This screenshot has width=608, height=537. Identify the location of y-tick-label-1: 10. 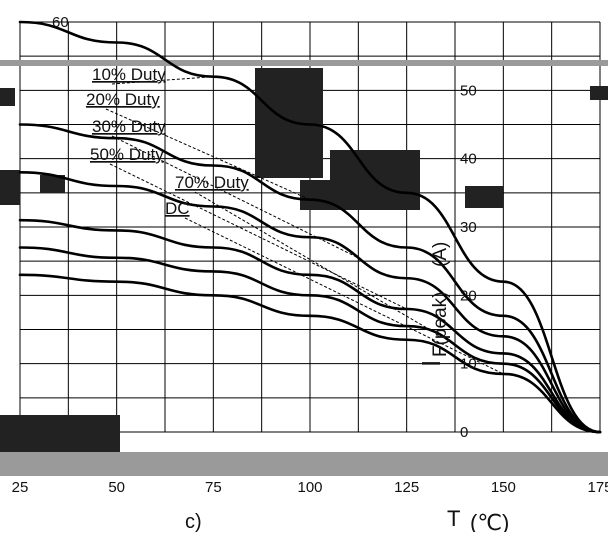
(468, 364).